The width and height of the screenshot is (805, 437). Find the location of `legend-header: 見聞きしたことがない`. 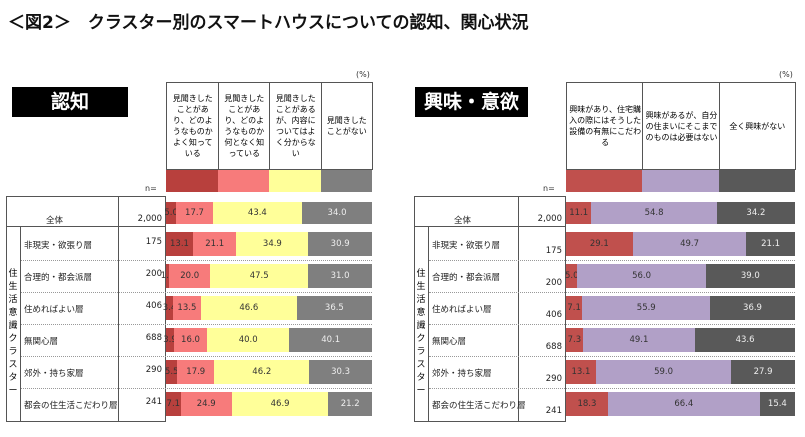

legend-header: 見聞きしたことがない is located at coordinates (346, 126).